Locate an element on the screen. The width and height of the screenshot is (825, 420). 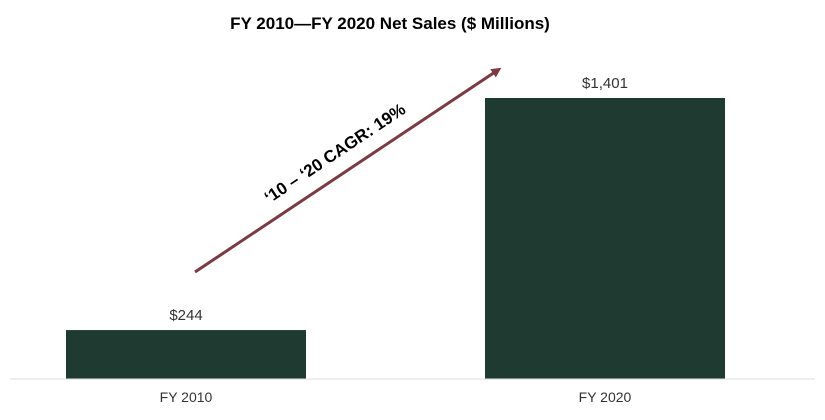
x-tick-label: FY 2020 is located at coordinates (605, 397).